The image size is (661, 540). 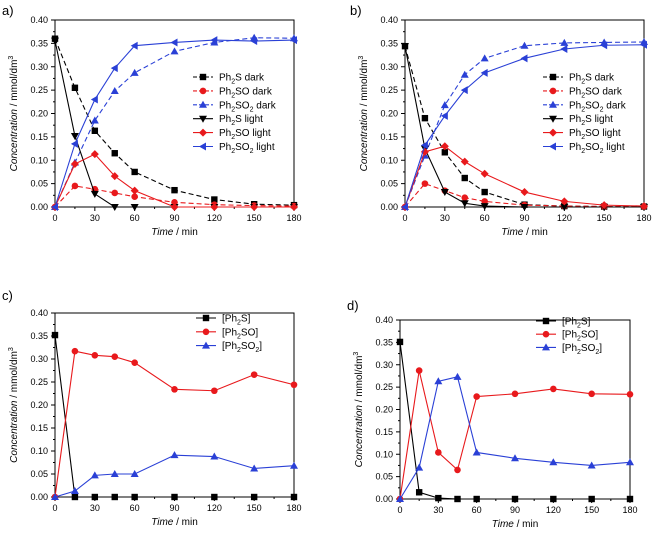 What do you see at coordinates (591, 120) in the screenshot?
I see `legend-label: Ph2​S light` at bounding box center [591, 120].